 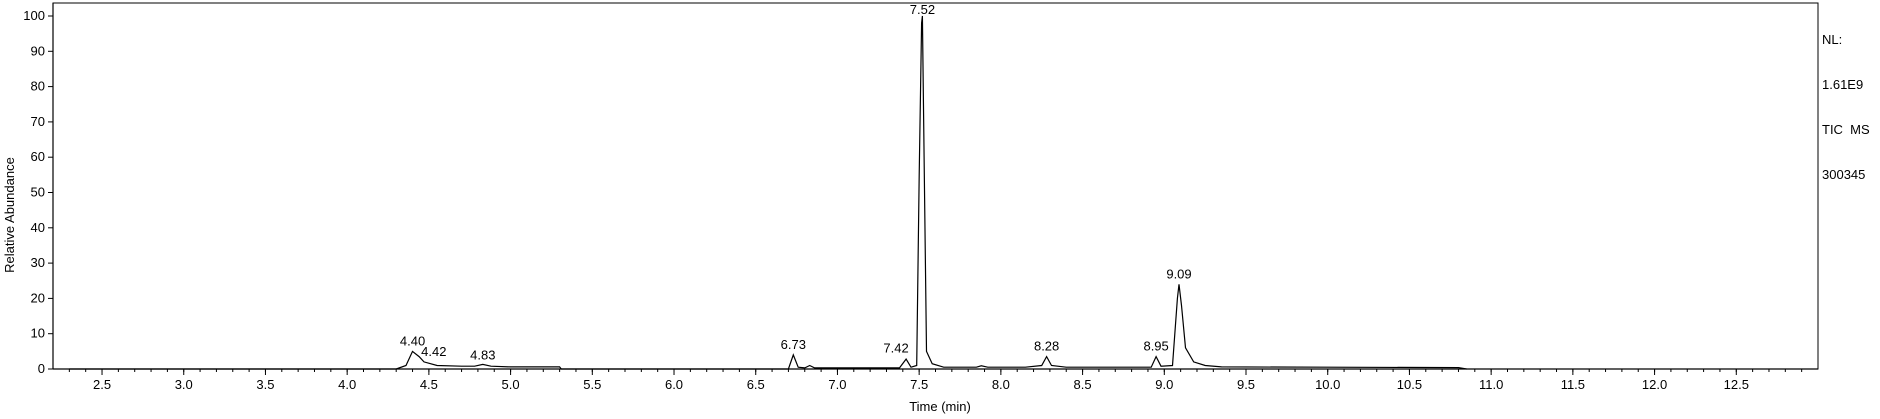 I want to click on peak-label: 7.52, so click(x=922, y=9).